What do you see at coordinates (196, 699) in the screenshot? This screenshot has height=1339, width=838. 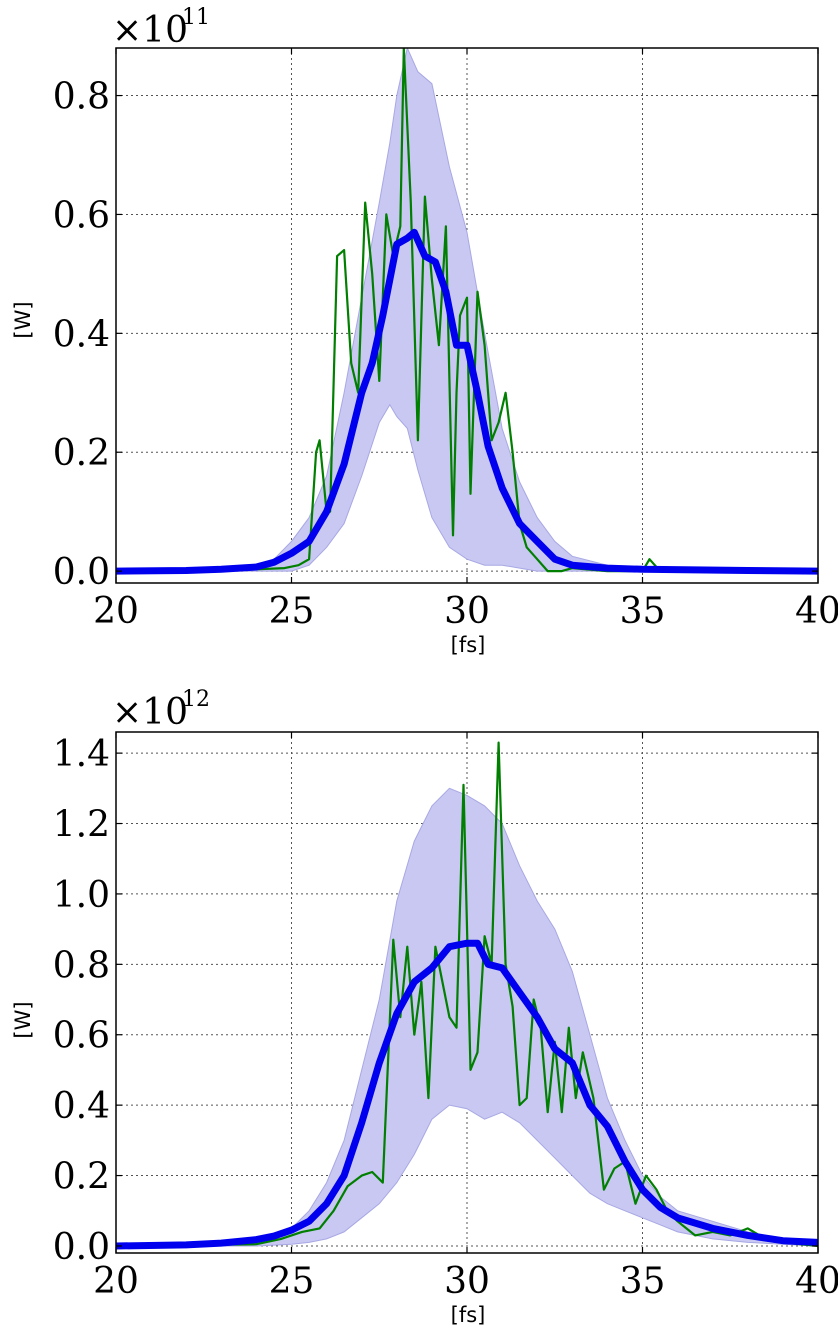 I see `axis-exponent: 12` at bounding box center [196, 699].